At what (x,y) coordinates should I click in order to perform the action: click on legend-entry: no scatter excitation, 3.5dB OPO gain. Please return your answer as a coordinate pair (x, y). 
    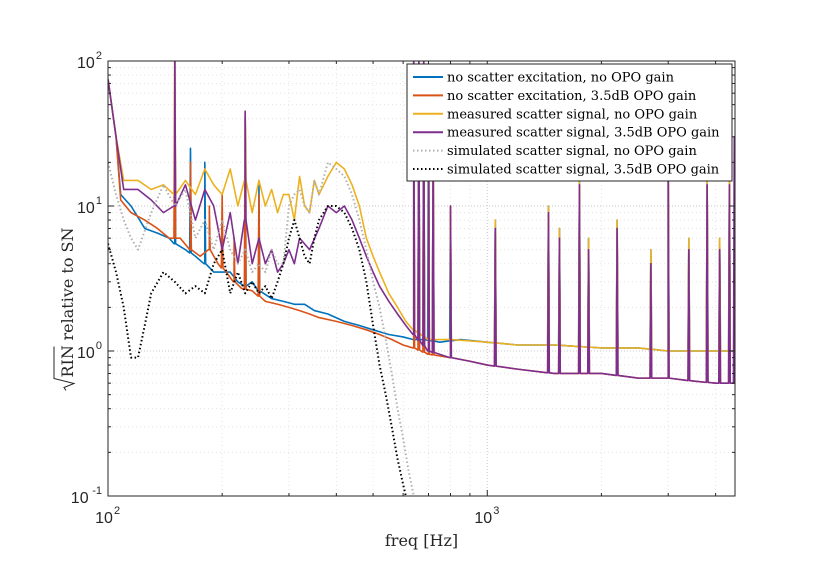
    Looking at the image, I should click on (555, 96).